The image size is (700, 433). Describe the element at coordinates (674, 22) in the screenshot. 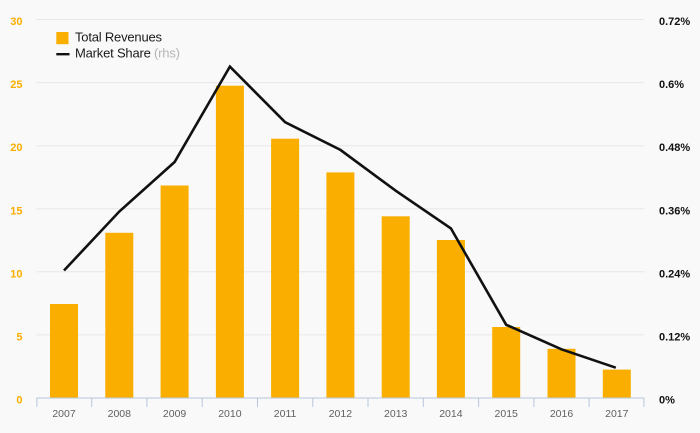

I see `svg-text: 0.72%` at that location.